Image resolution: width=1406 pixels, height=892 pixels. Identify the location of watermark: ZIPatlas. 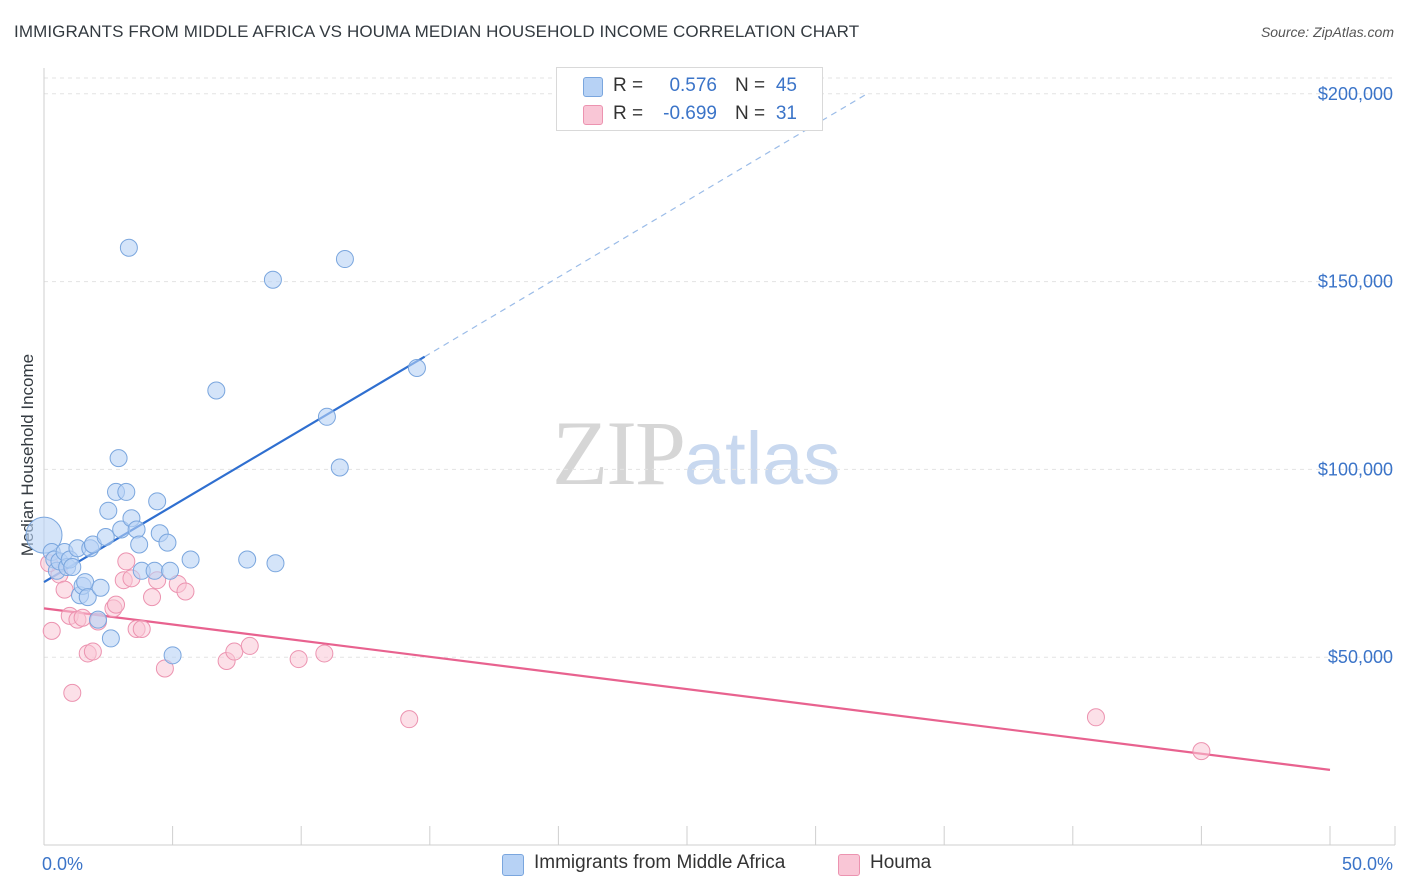
(696, 453).